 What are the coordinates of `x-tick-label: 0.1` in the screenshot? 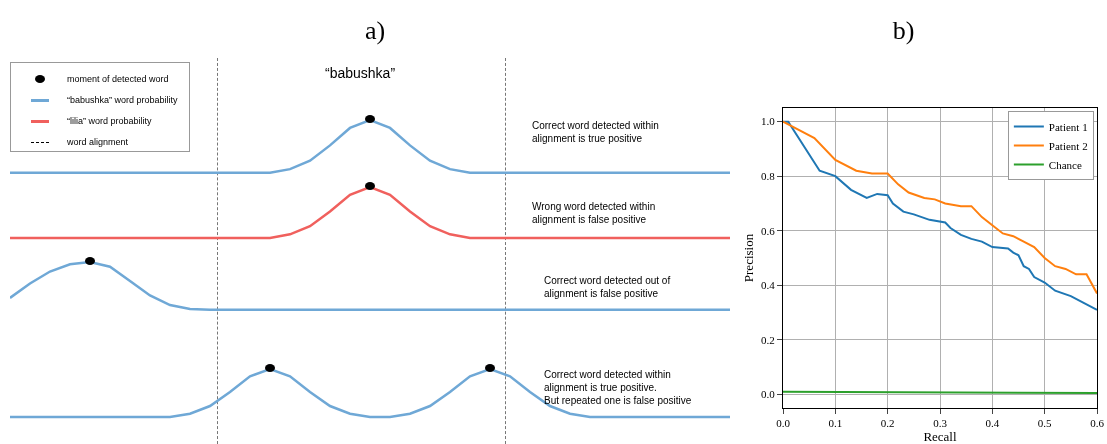 It's located at (835, 423).